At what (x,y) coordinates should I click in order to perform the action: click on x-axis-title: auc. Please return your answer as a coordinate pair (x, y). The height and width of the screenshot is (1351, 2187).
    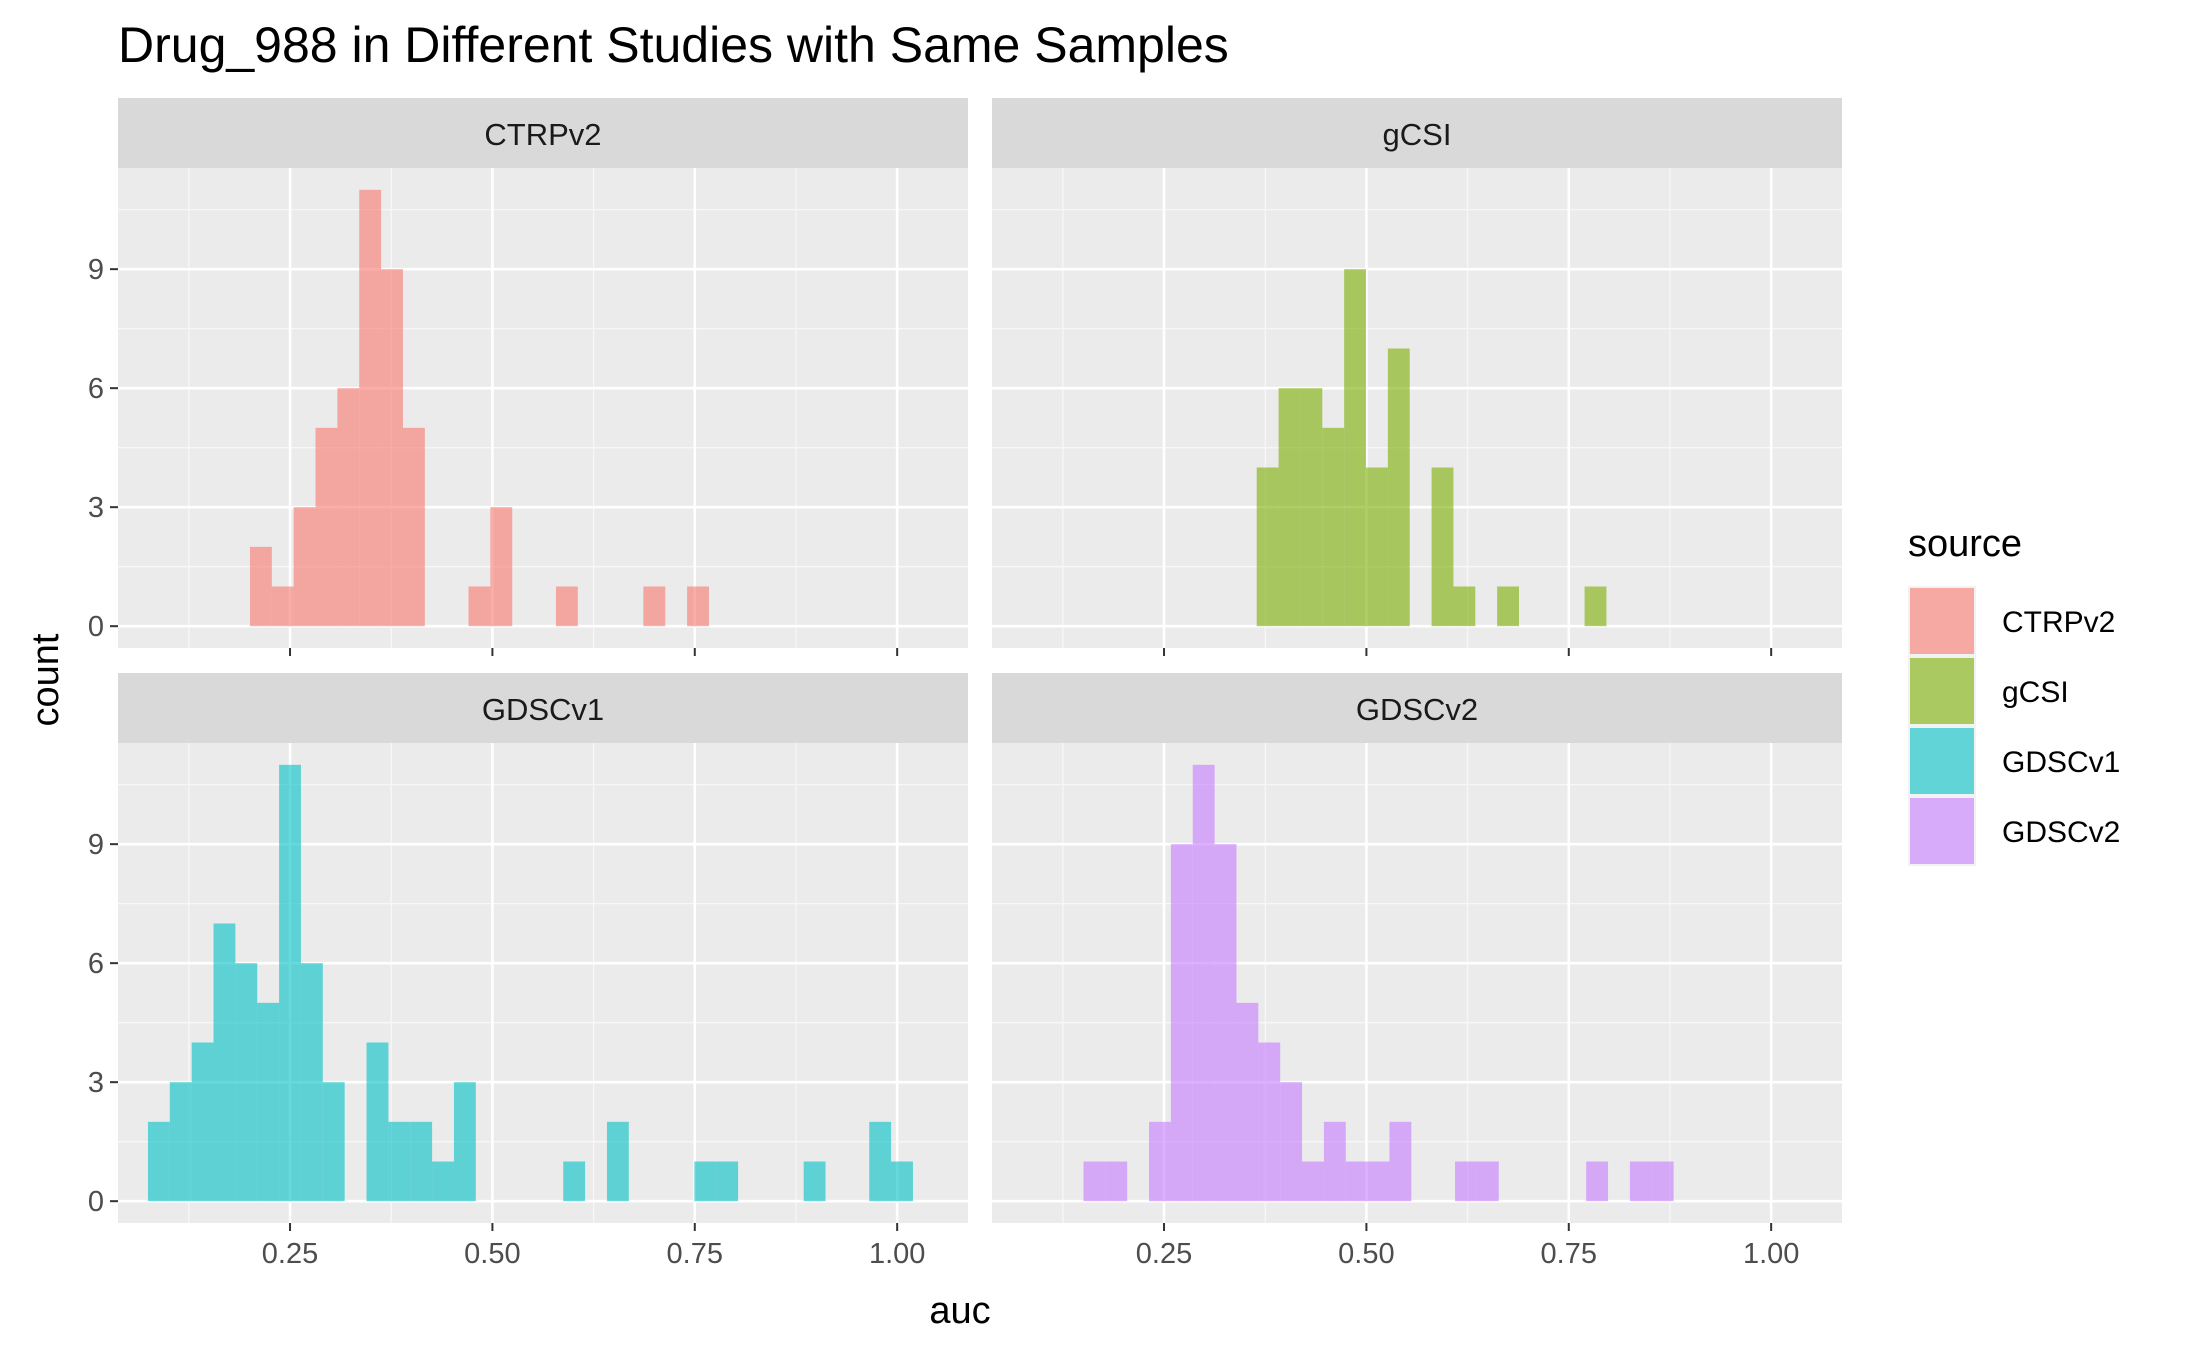
    Looking at the image, I should click on (959, 1311).